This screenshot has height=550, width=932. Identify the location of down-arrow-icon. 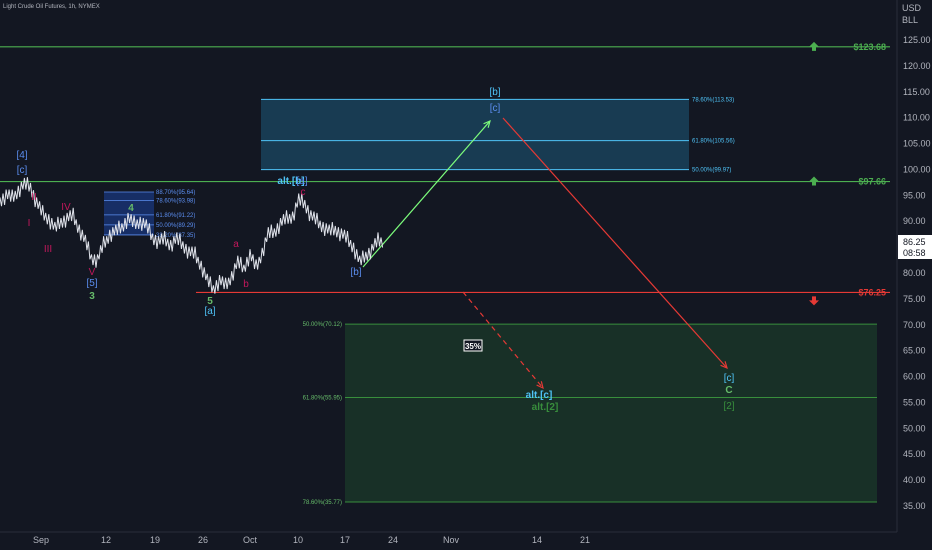
(814, 301).